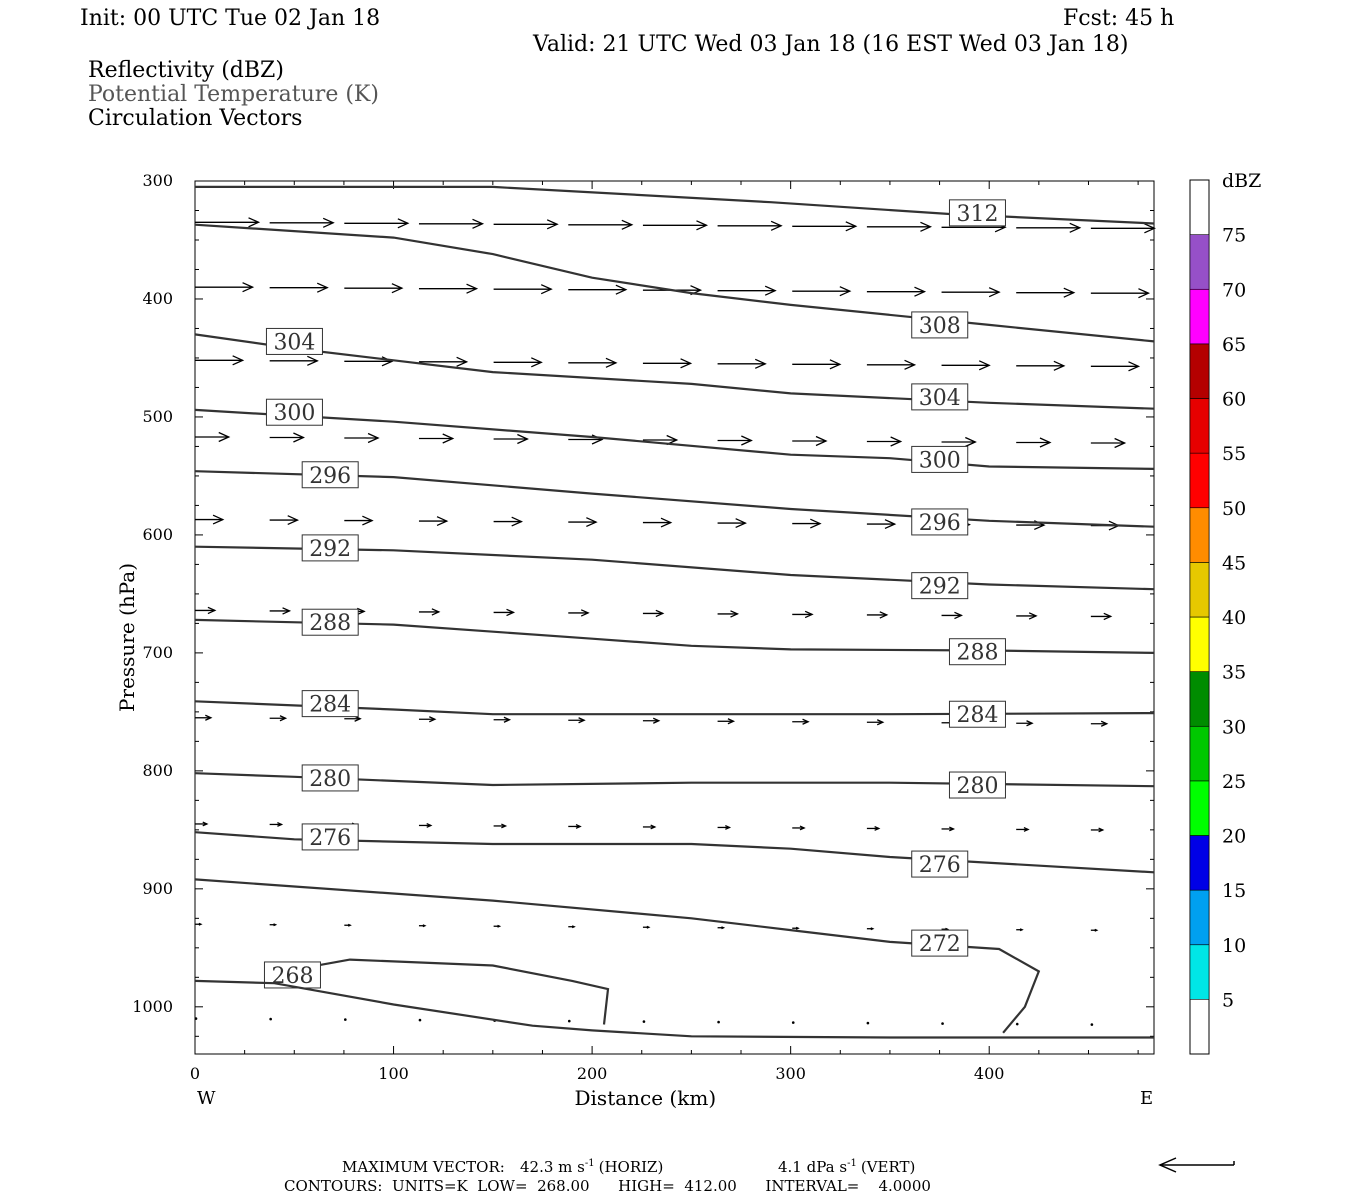  What do you see at coordinates (292, 976) in the screenshot?
I see `contour-label: 268` at bounding box center [292, 976].